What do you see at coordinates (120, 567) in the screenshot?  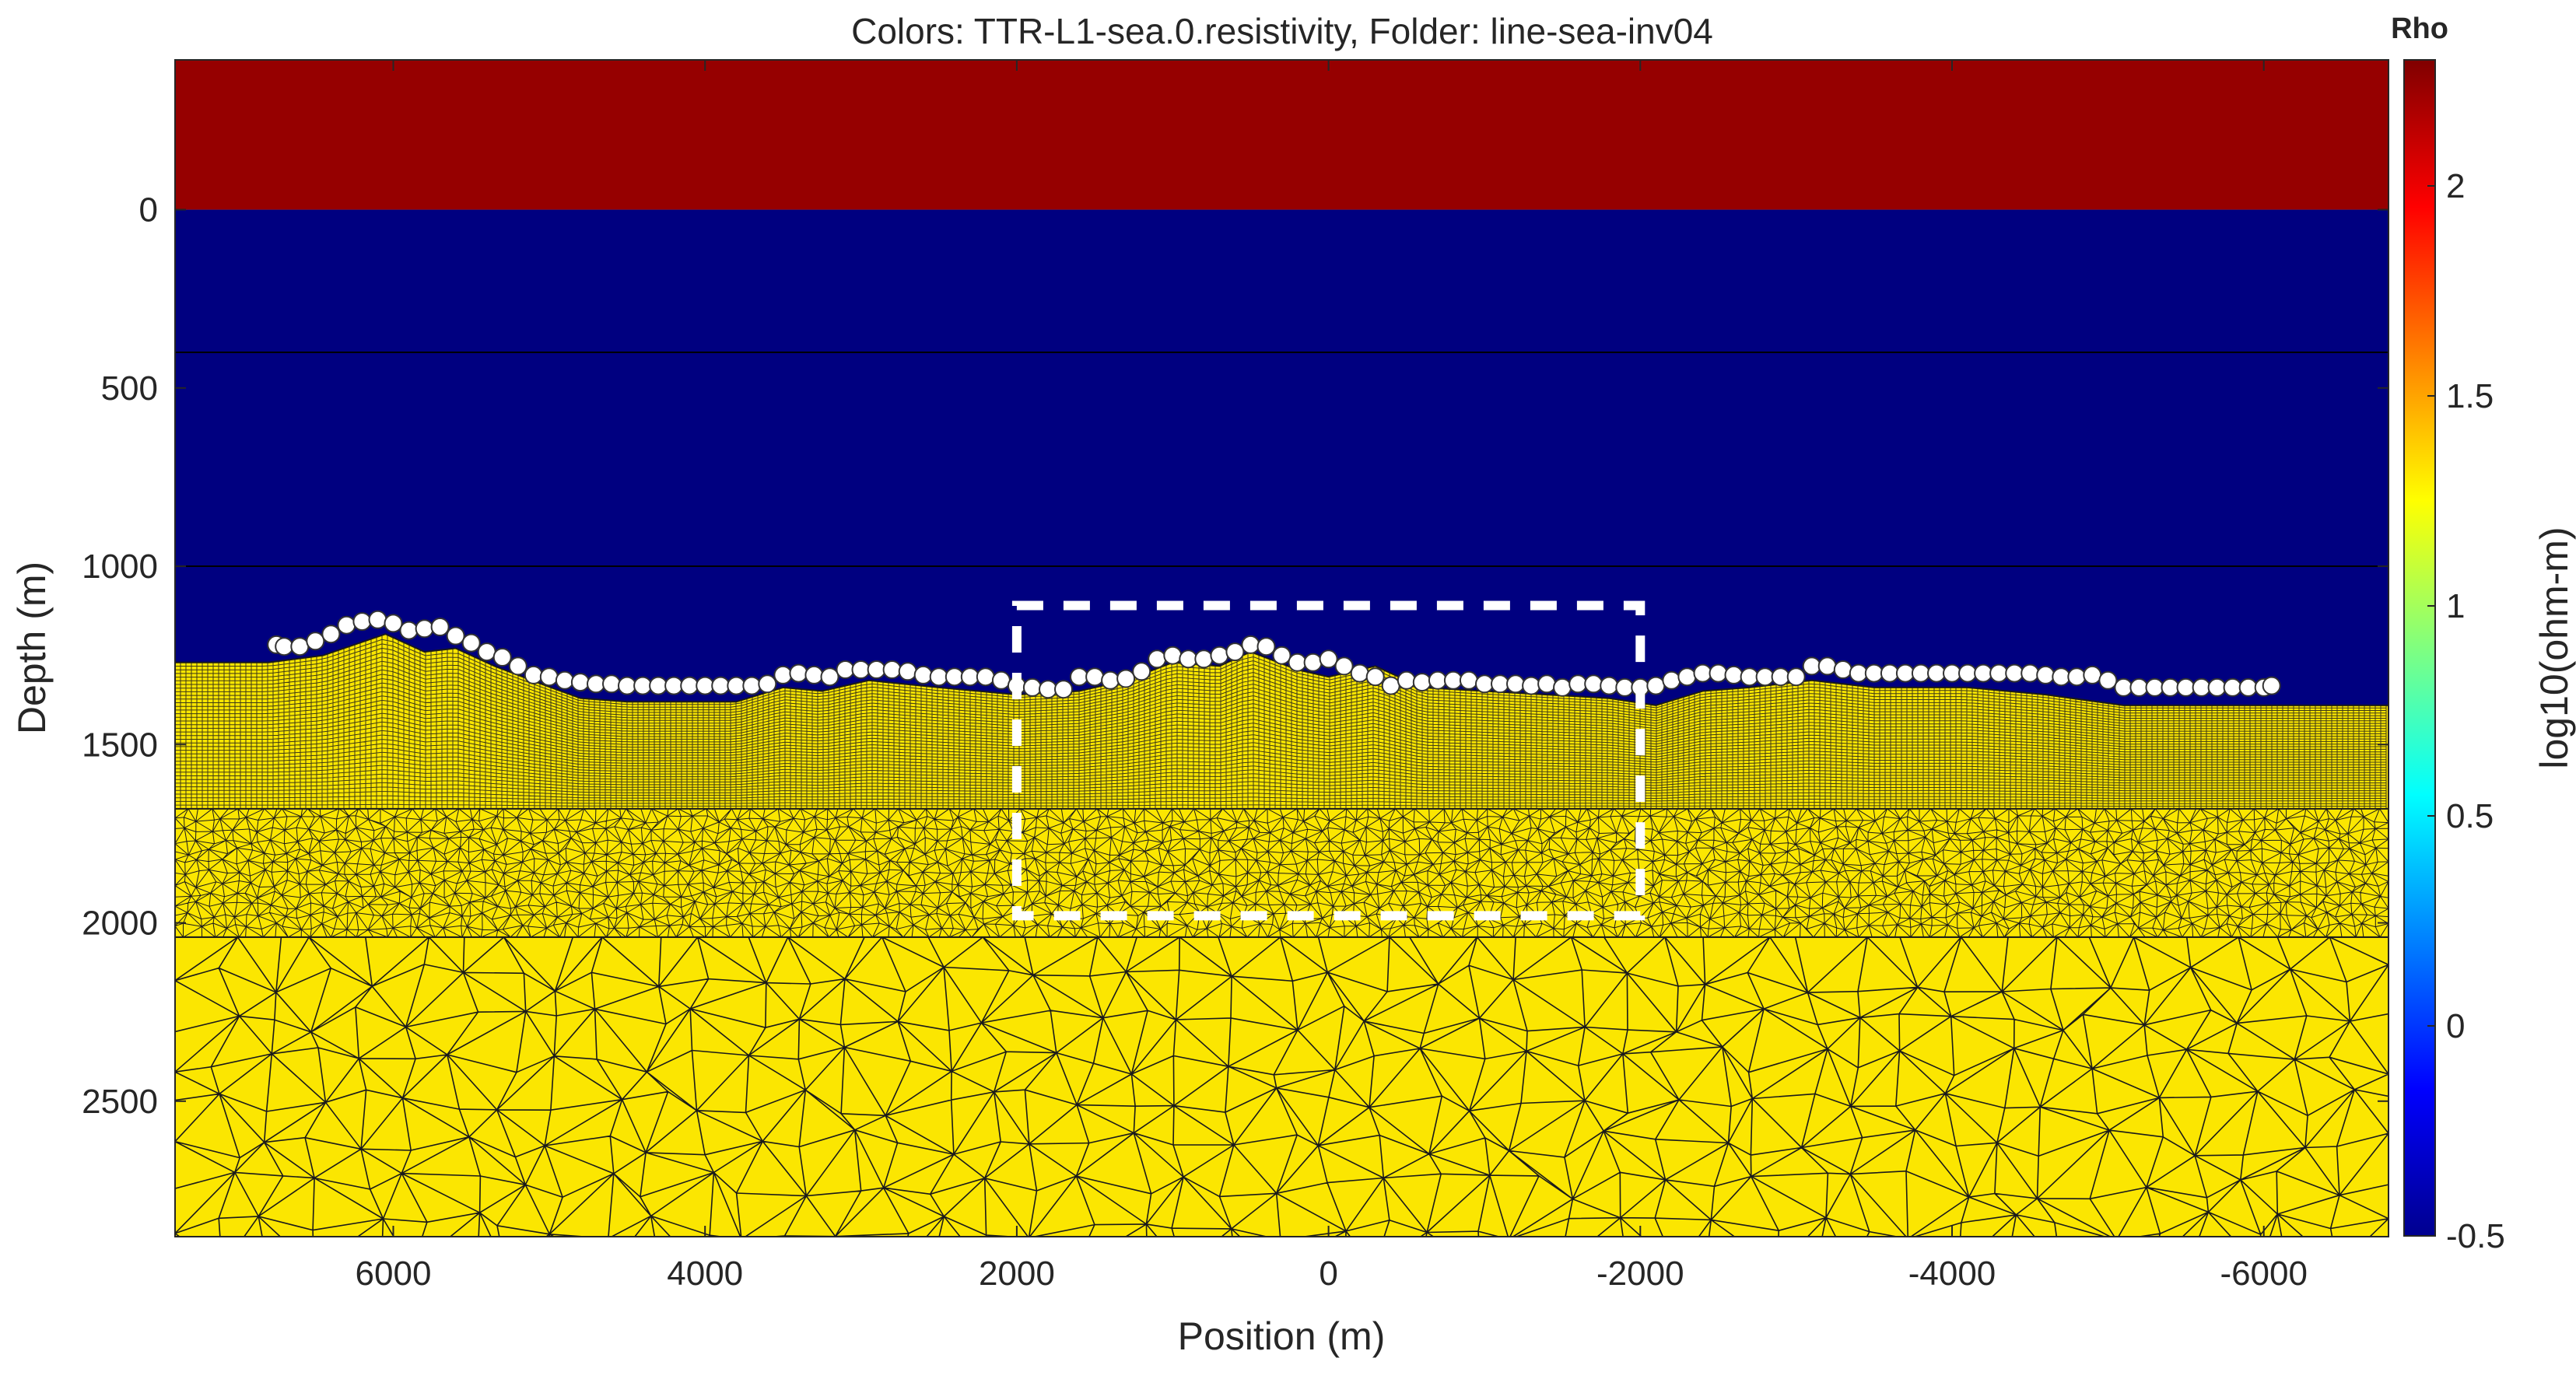 I see `y-tick-label: 1000` at bounding box center [120, 567].